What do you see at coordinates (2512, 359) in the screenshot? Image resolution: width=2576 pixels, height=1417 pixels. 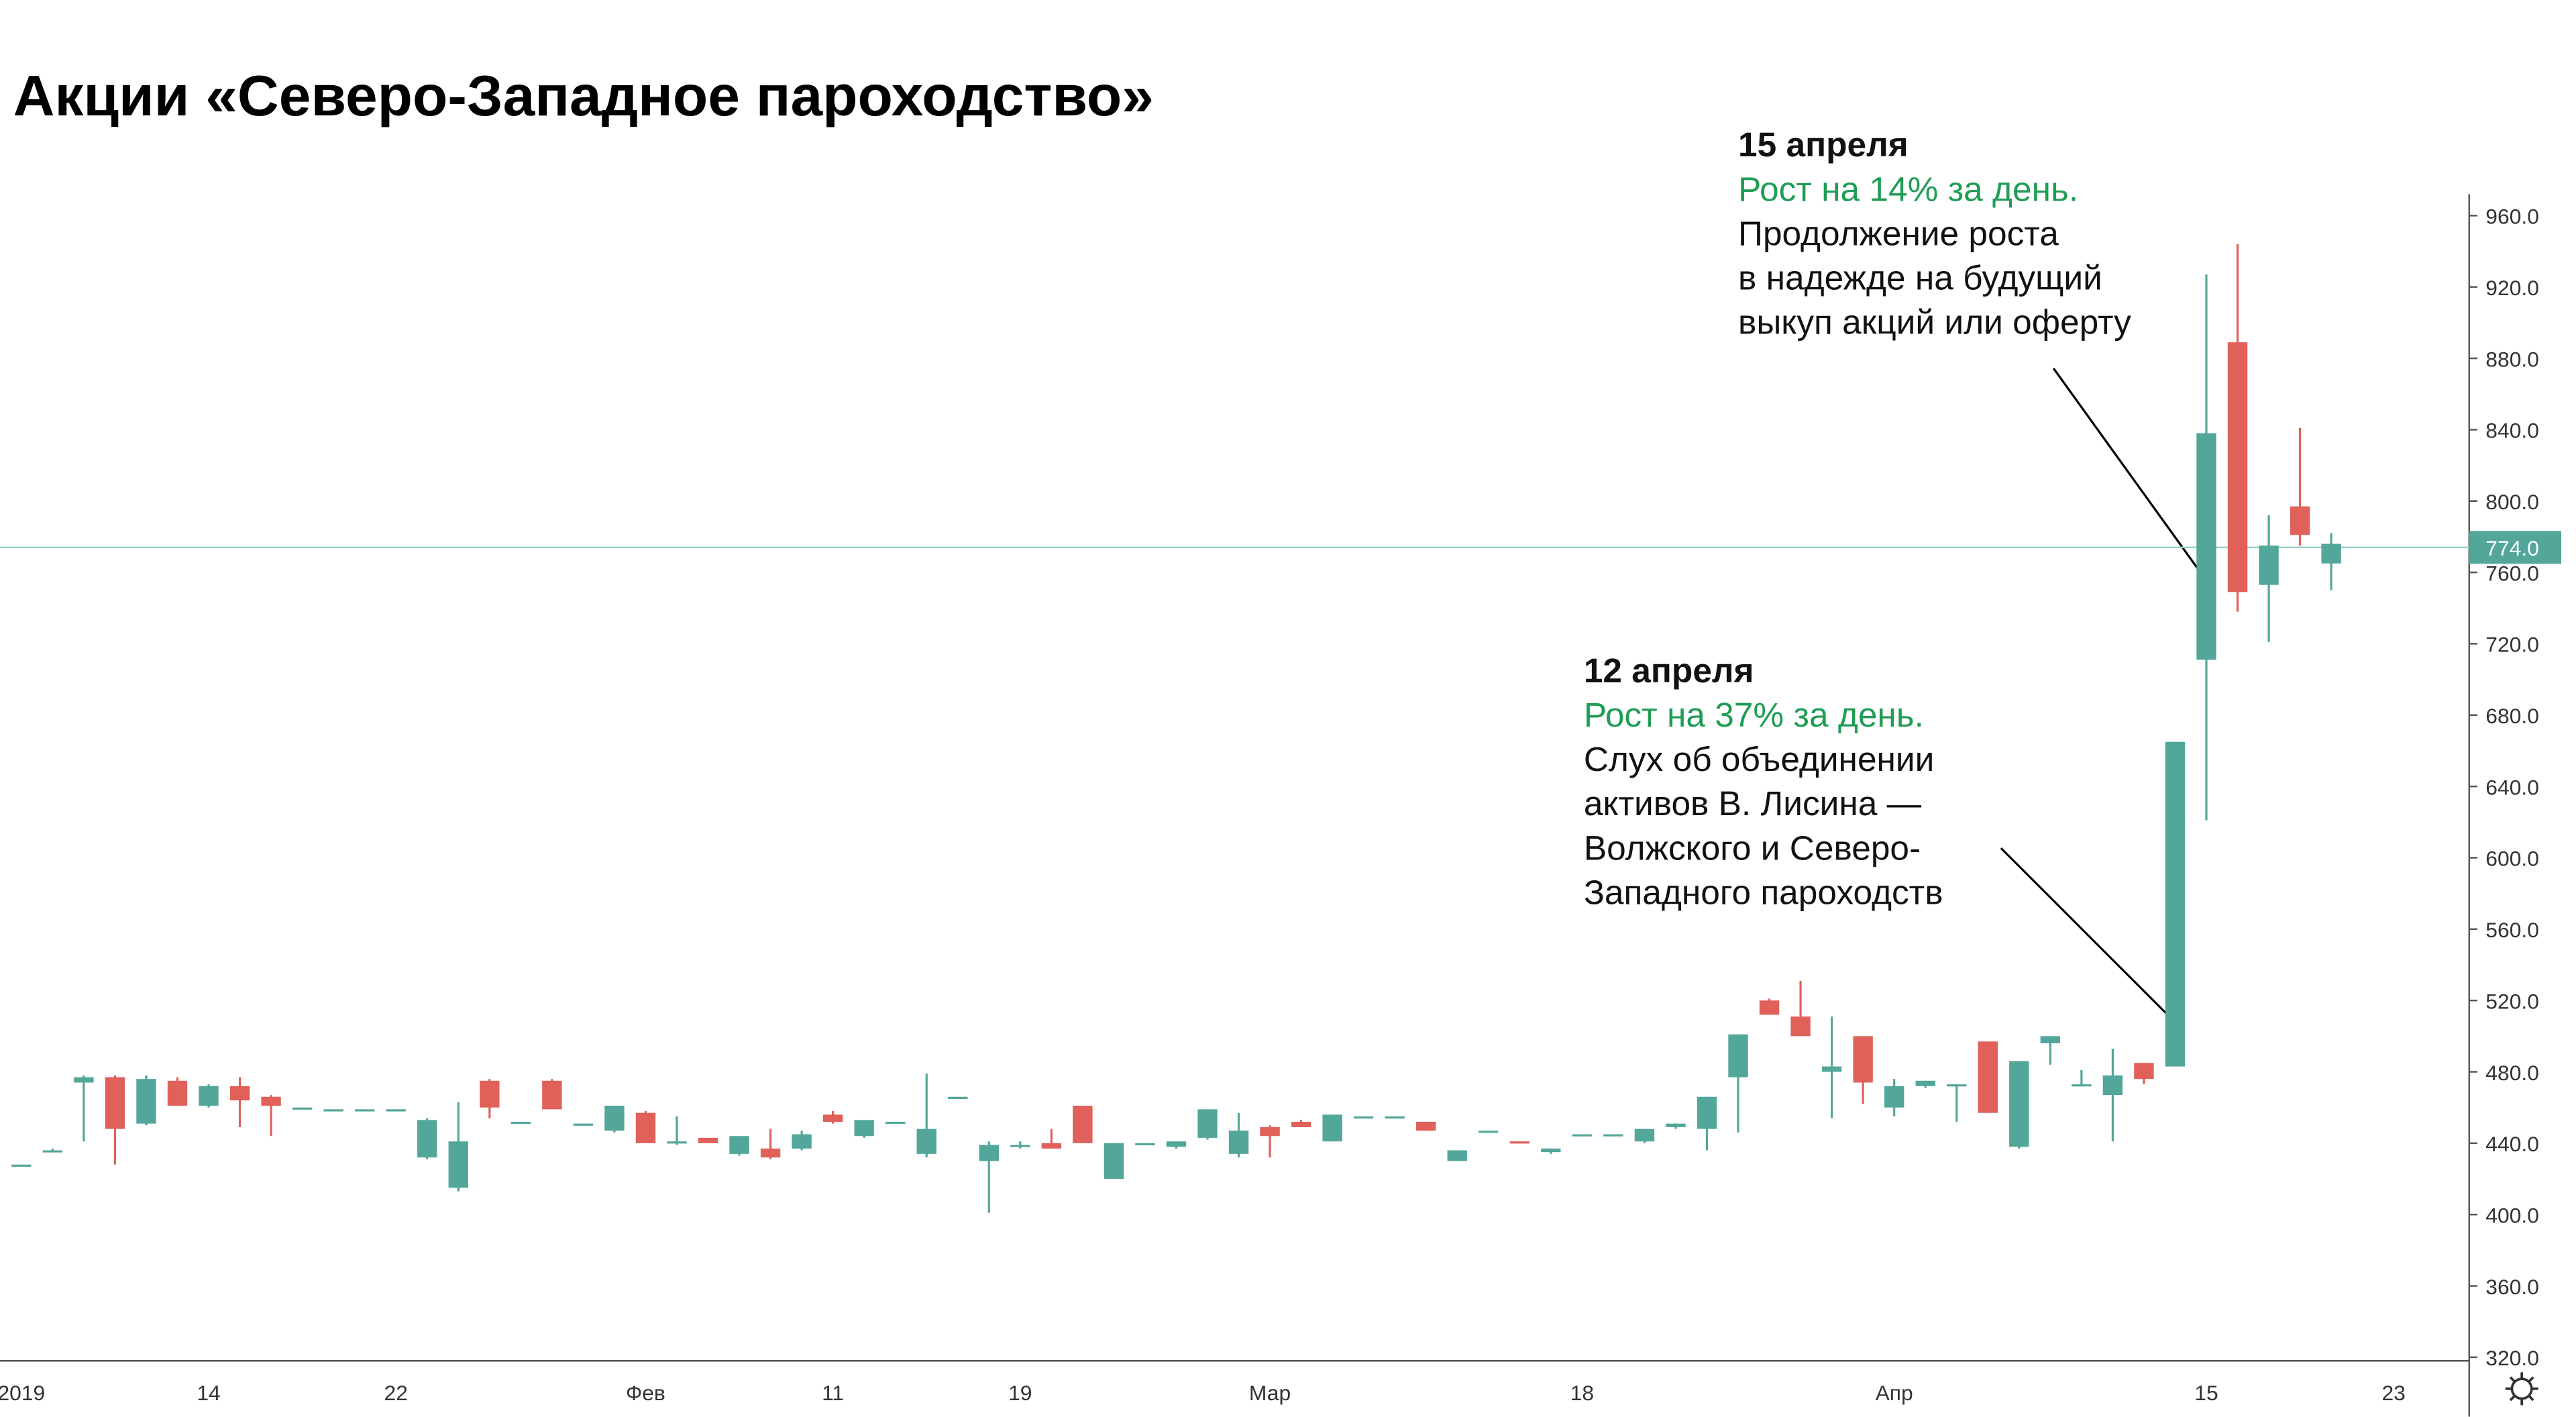 I see `y-tick-label: 880.0` at bounding box center [2512, 359].